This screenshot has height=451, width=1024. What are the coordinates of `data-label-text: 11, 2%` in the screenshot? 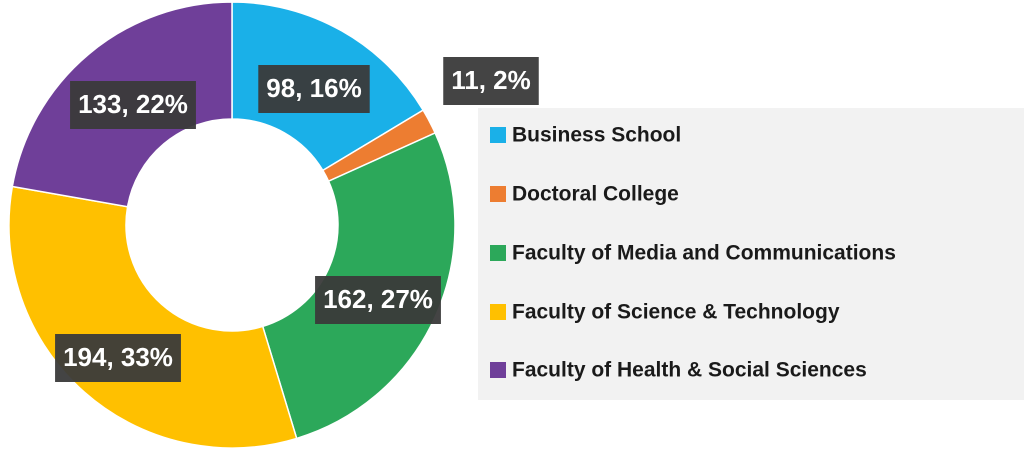 It's located at (491, 80).